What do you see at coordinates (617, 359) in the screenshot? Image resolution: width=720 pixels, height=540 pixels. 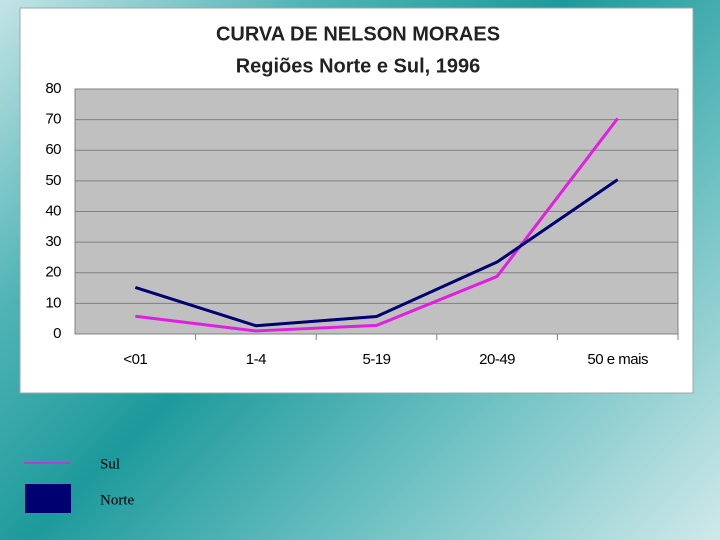 I see `x-tick-label: 50 e mais` at bounding box center [617, 359].